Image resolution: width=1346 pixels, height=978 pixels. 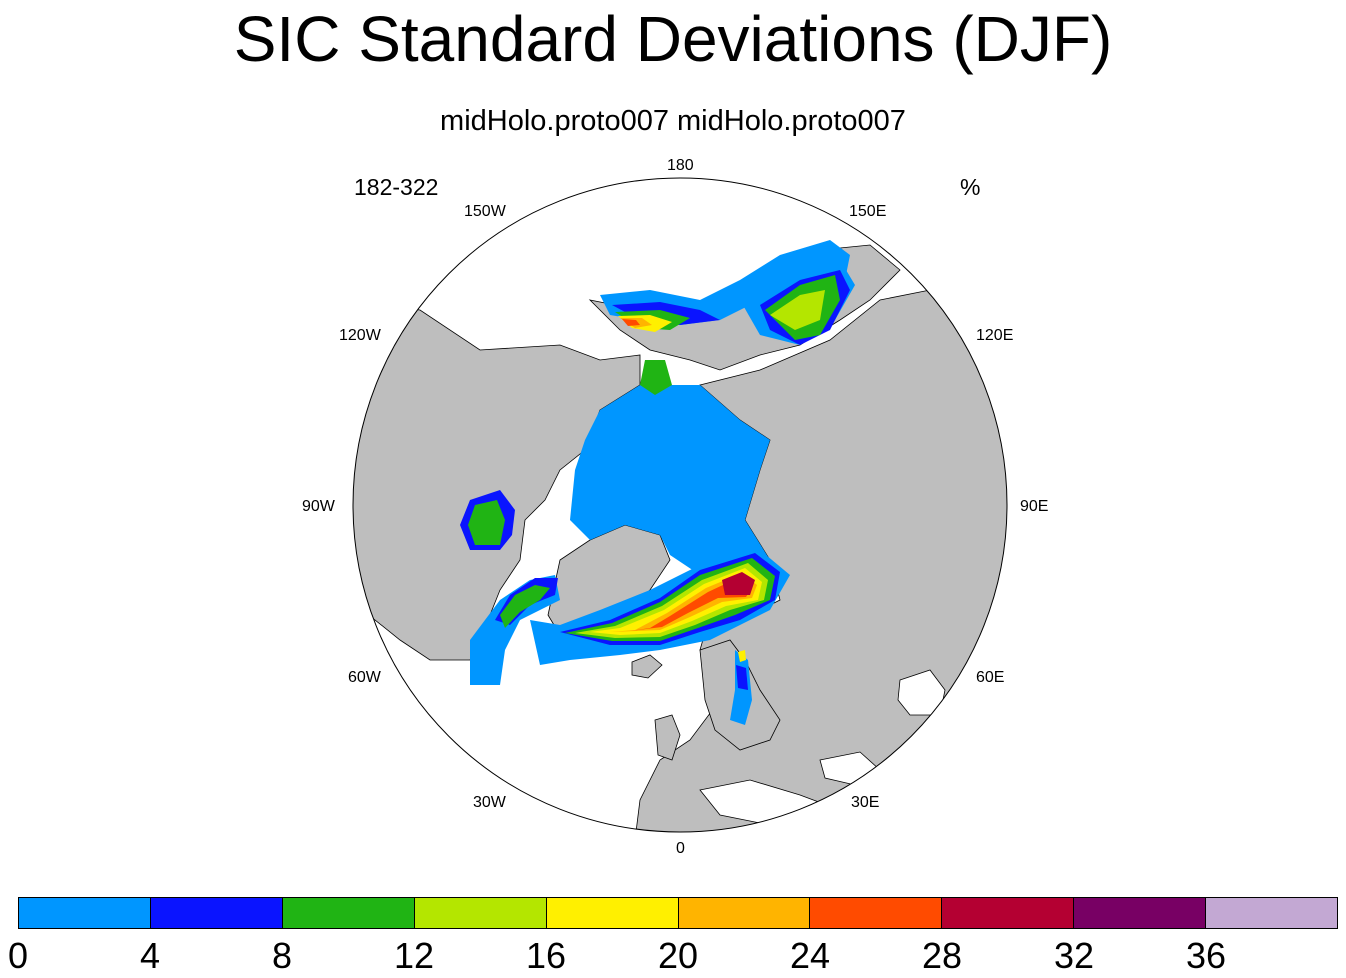 I want to click on map-subtitle: midHolo.proto007 midHolo.proto007, so click(x=673, y=121).